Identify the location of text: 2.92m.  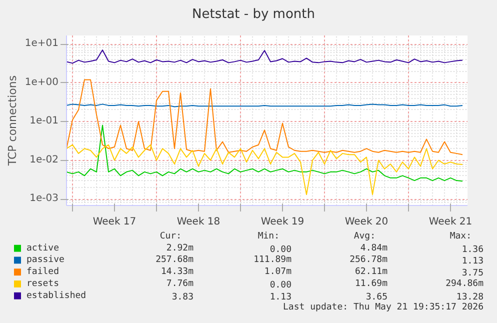
(180, 248).